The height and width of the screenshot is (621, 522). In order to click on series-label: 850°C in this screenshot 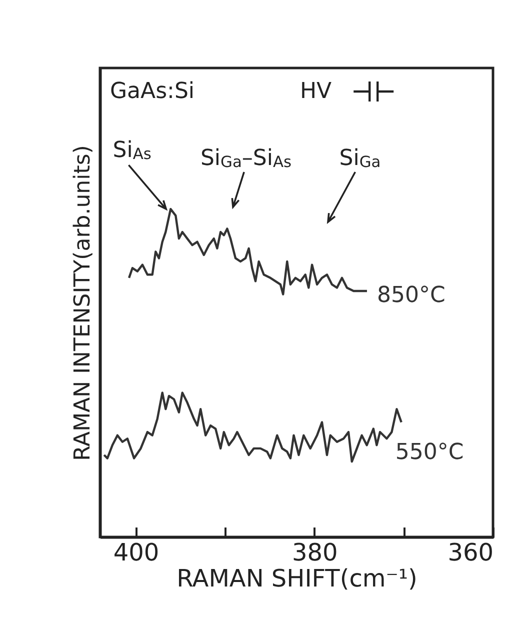, I will do `click(411, 295)`.